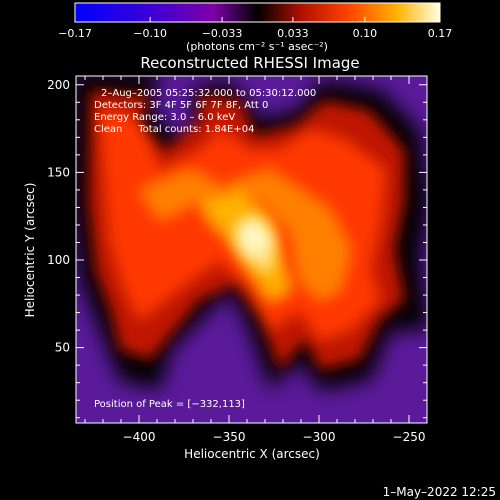  Describe the element at coordinates (252, 454) in the screenshot. I see `x-axis-label: Heliocentric X (arcsec)` at that location.